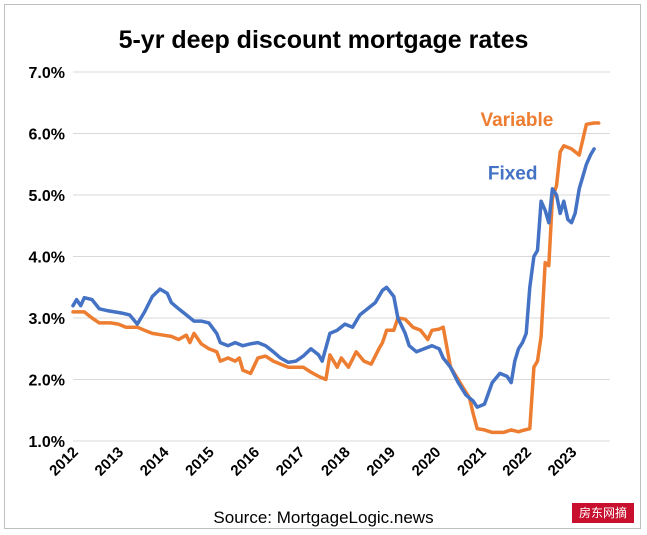 This screenshot has width=647, height=535. What do you see at coordinates (323, 517) in the screenshot?
I see `source-note: Source: MortgageLogic.news` at bounding box center [323, 517].